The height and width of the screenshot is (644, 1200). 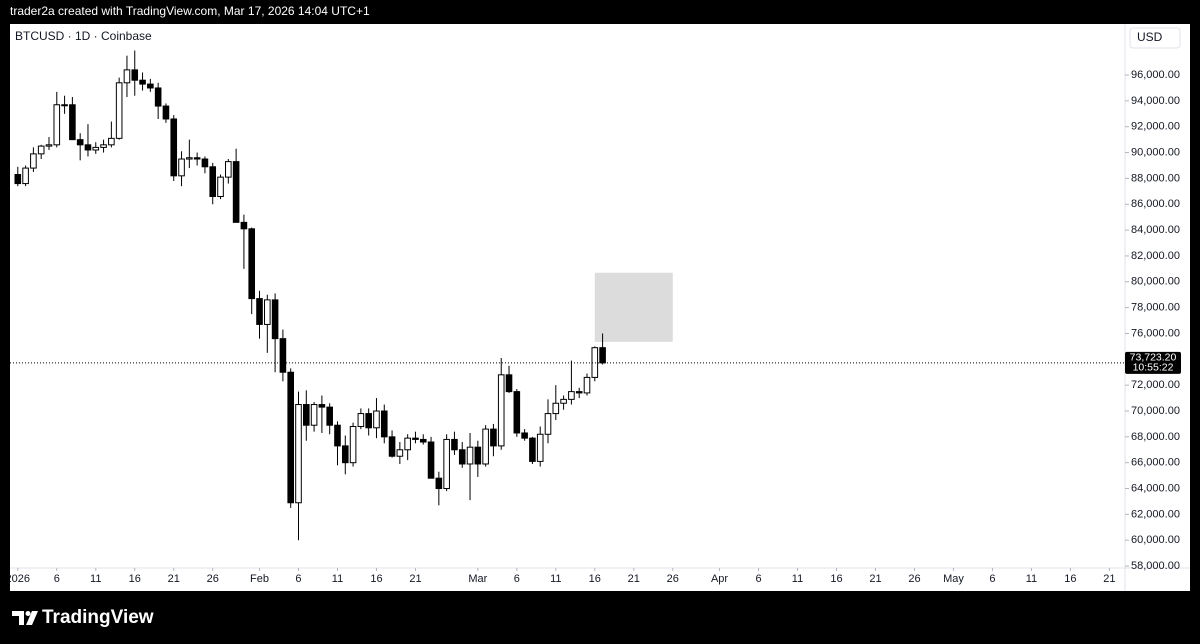 I want to click on y-tick-label: 82,000.00, so click(x=1155, y=256).